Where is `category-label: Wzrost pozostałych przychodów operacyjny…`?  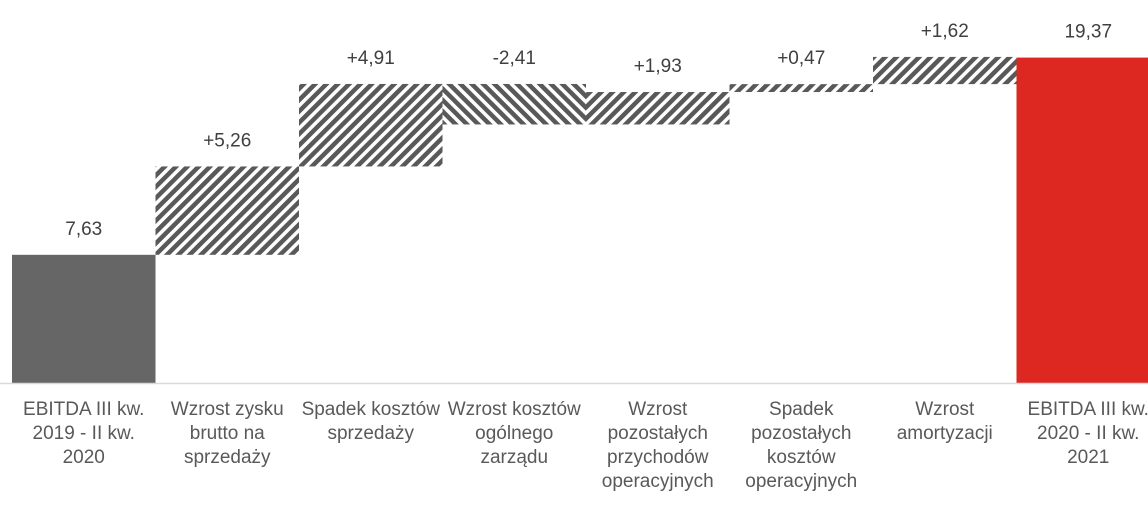
category-label: Wzrost pozostałych przychodów operacyjny… is located at coordinates (657, 445).